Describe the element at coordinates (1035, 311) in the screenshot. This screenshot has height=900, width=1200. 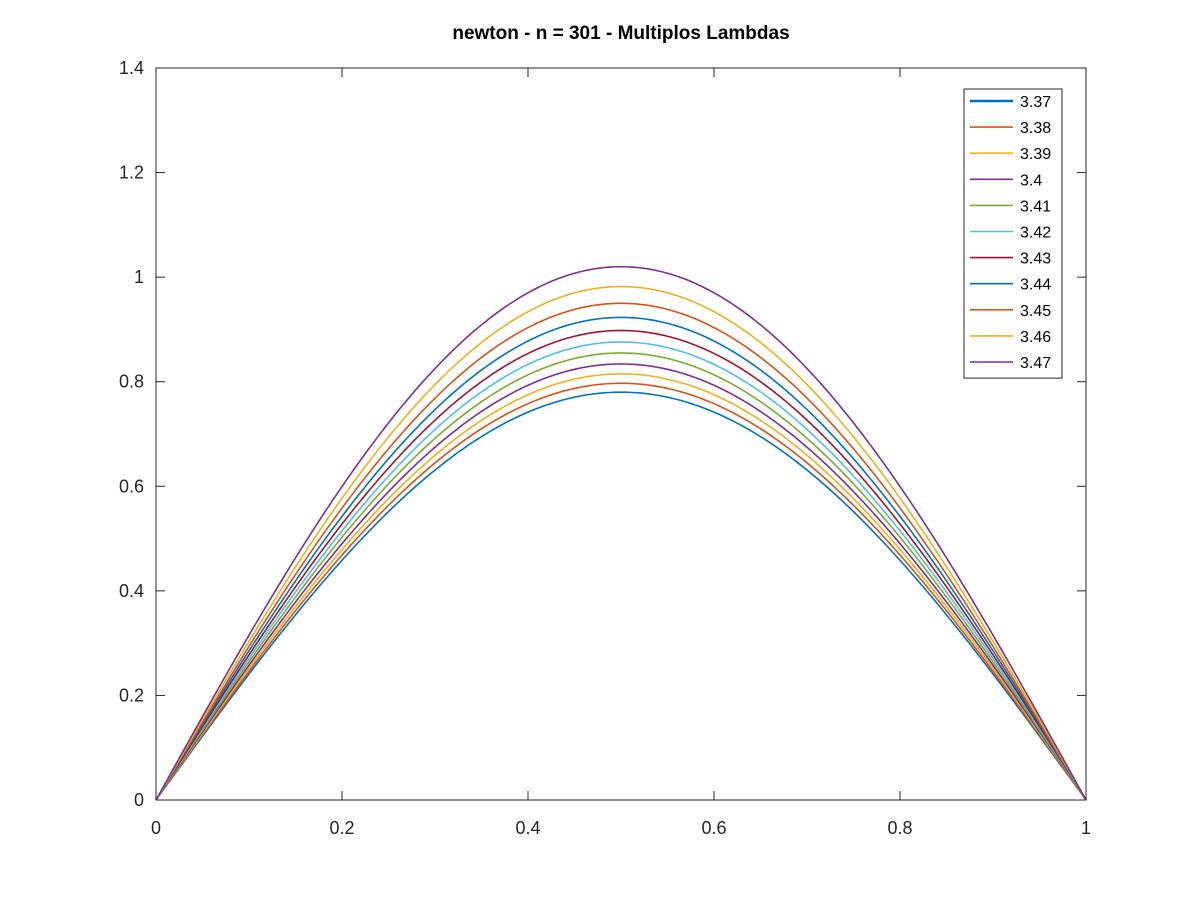
I see `legend-label-8: 3.45` at that location.